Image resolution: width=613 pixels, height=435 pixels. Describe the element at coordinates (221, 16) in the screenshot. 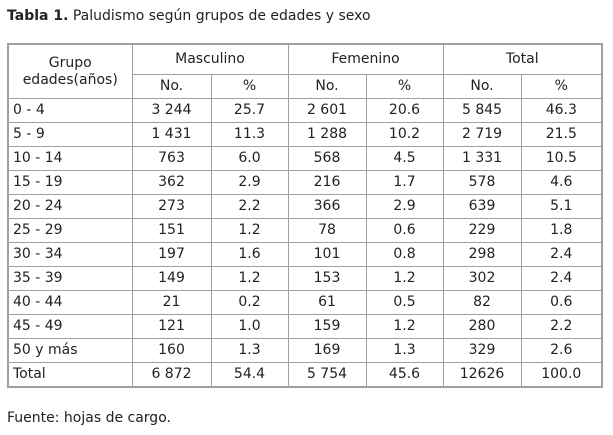

I see `title-text: Paludismo según grupos de edades y sexo` at that location.